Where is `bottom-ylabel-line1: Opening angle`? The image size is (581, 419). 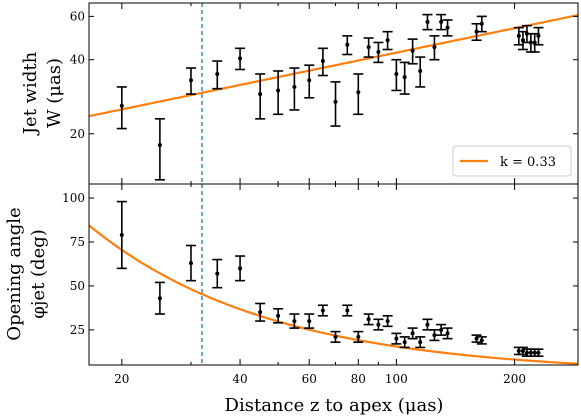 bottom-ylabel-line1: Opening angle is located at coordinates (14, 273).